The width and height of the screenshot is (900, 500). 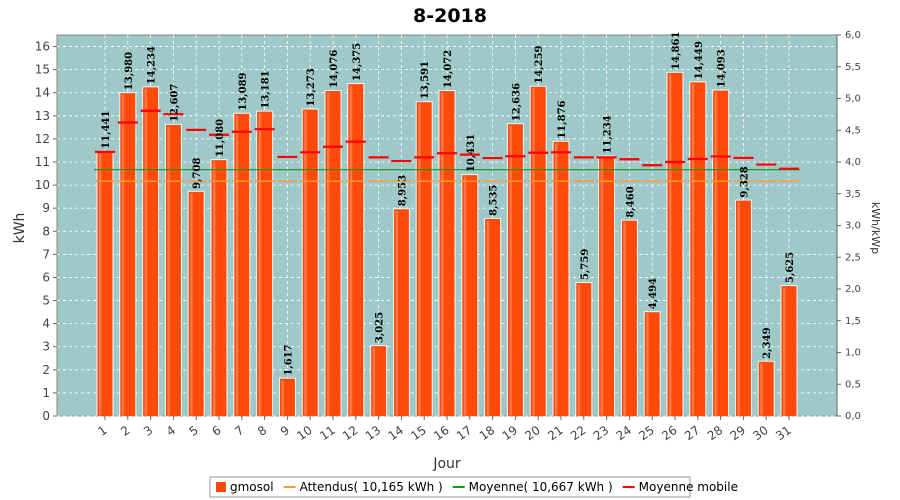 What do you see at coordinates (42, 139) in the screenshot?
I see `y-tick-label: 12` at bounding box center [42, 139].